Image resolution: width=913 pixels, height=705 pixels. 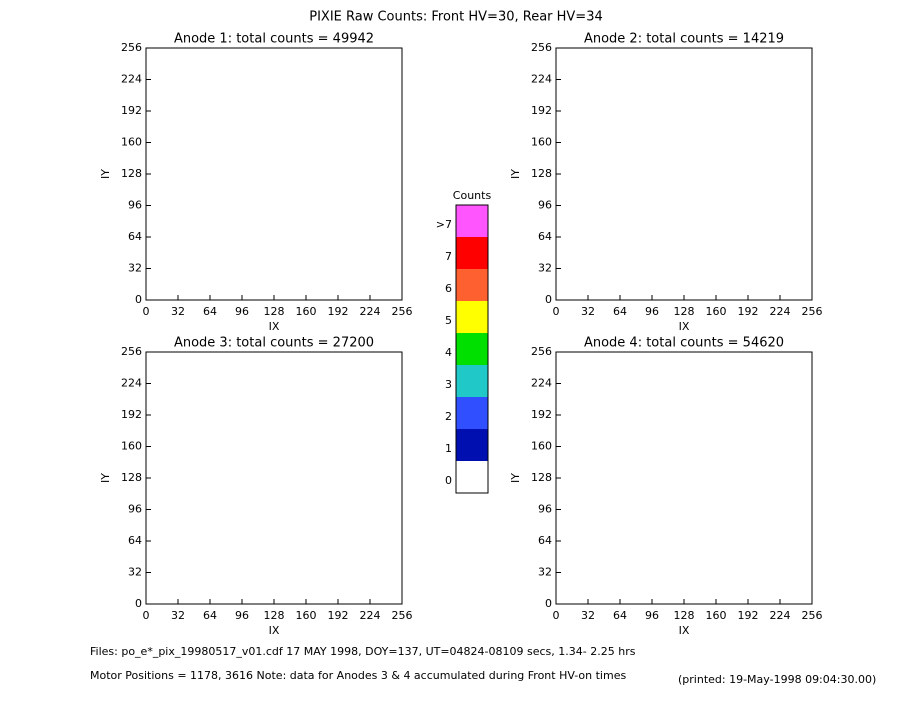 What do you see at coordinates (448, 480) in the screenshot?
I see `colorbar-label: 0` at bounding box center [448, 480].